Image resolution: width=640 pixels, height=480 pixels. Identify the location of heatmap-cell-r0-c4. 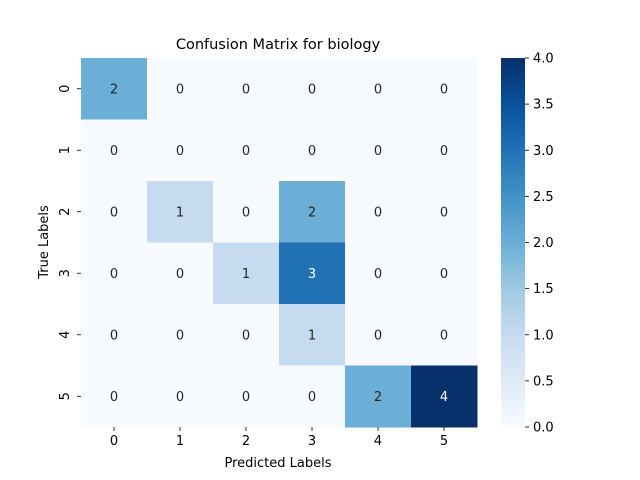
(378, 89).